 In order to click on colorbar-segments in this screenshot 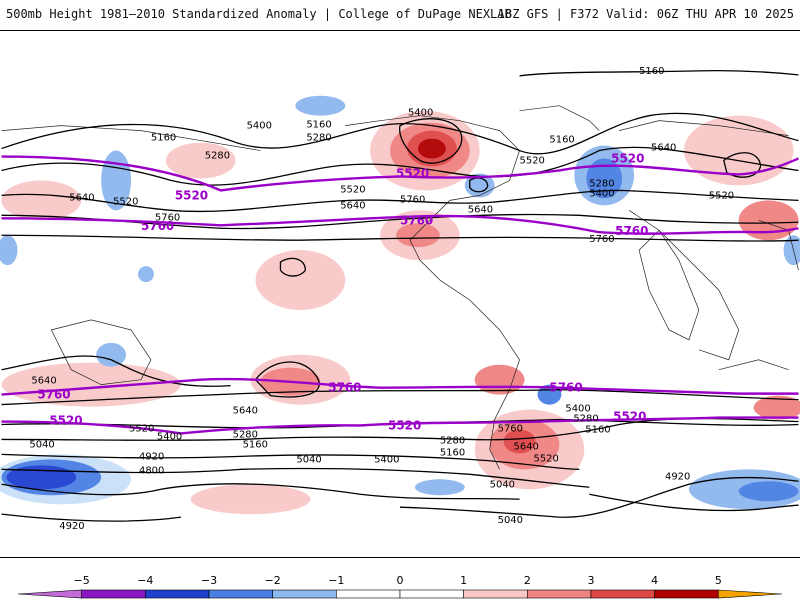, I will do `click(400, 594)`.